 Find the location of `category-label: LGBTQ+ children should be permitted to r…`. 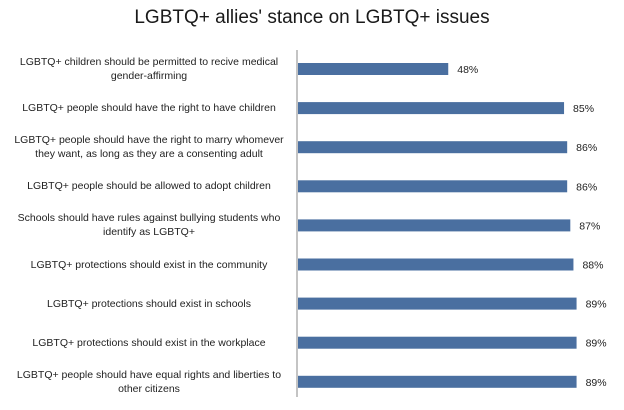

category-label: LGBTQ+ children should be permitted to r… is located at coordinates (149, 69).